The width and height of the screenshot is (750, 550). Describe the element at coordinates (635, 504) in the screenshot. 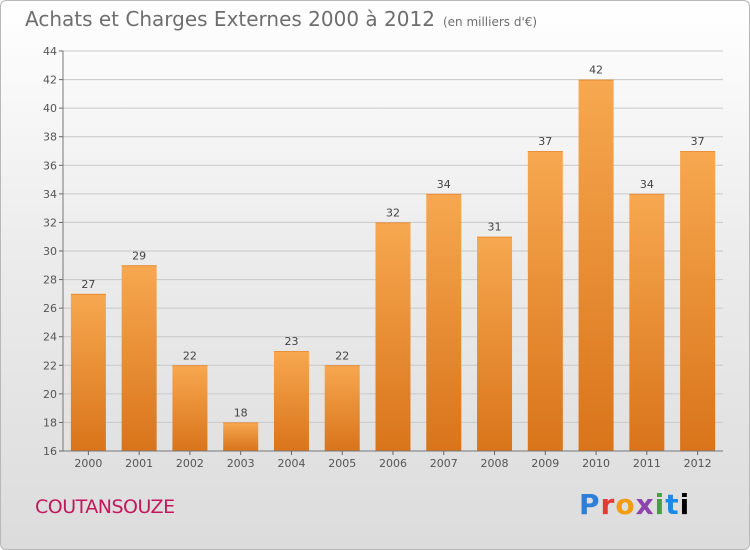

I see `proxiti-logo: Proxiti` at that location.